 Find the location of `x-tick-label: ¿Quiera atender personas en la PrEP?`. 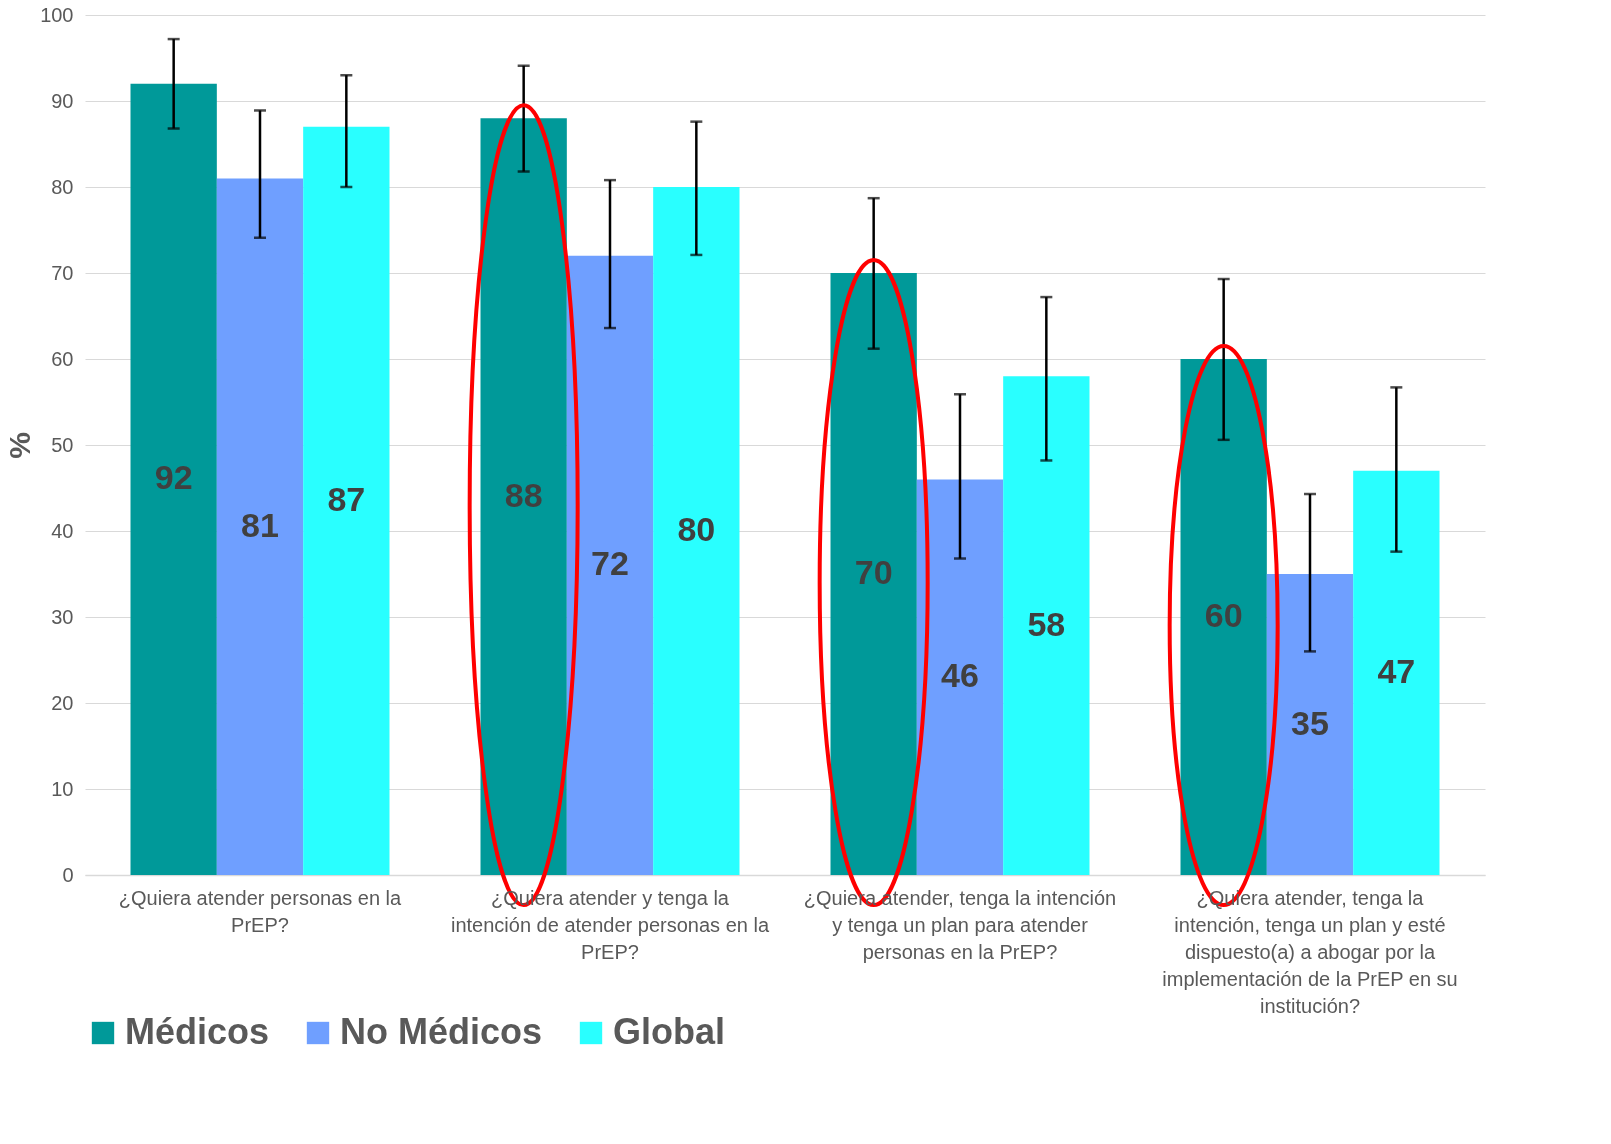

x-tick-label: ¿Quiera atender personas en la PrEP? is located at coordinates (260, 911).